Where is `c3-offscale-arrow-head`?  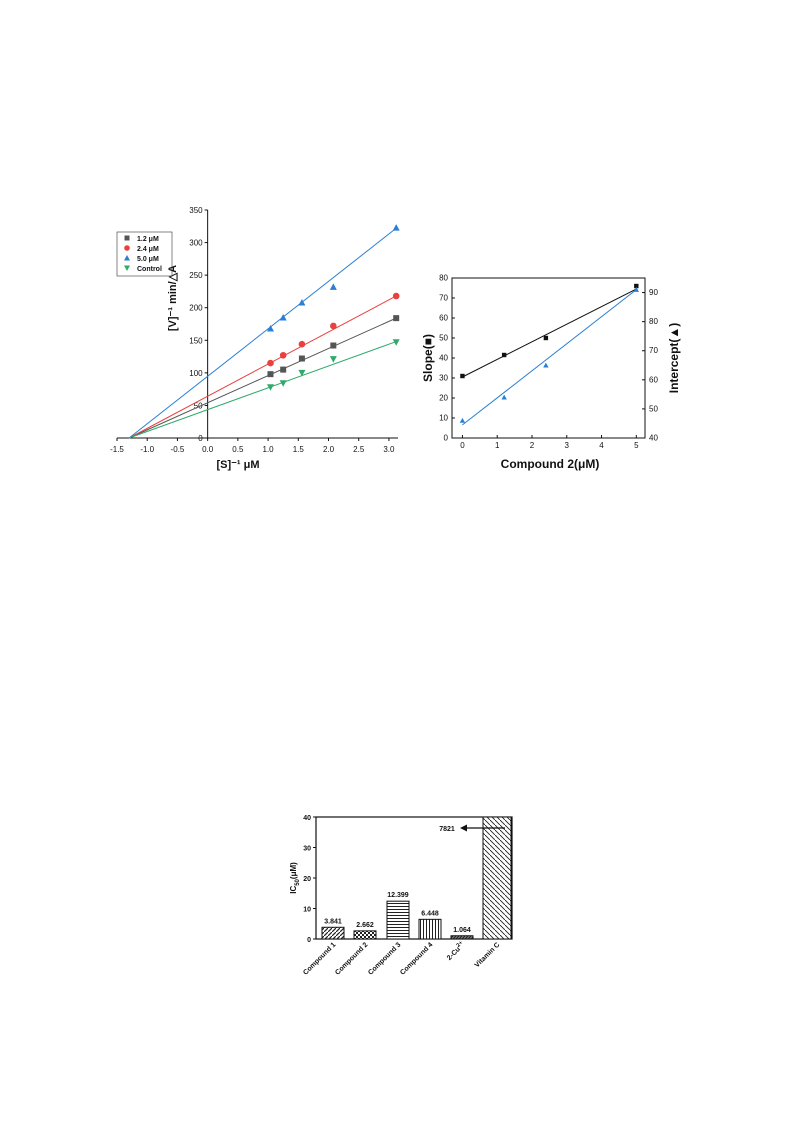 c3-offscale-arrow-head is located at coordinates (463, 828).